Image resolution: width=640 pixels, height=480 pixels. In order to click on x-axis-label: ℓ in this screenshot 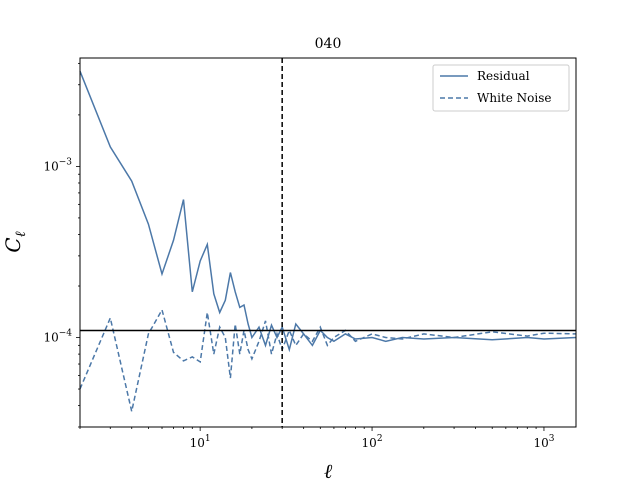, I will do `click(328, 469)`.